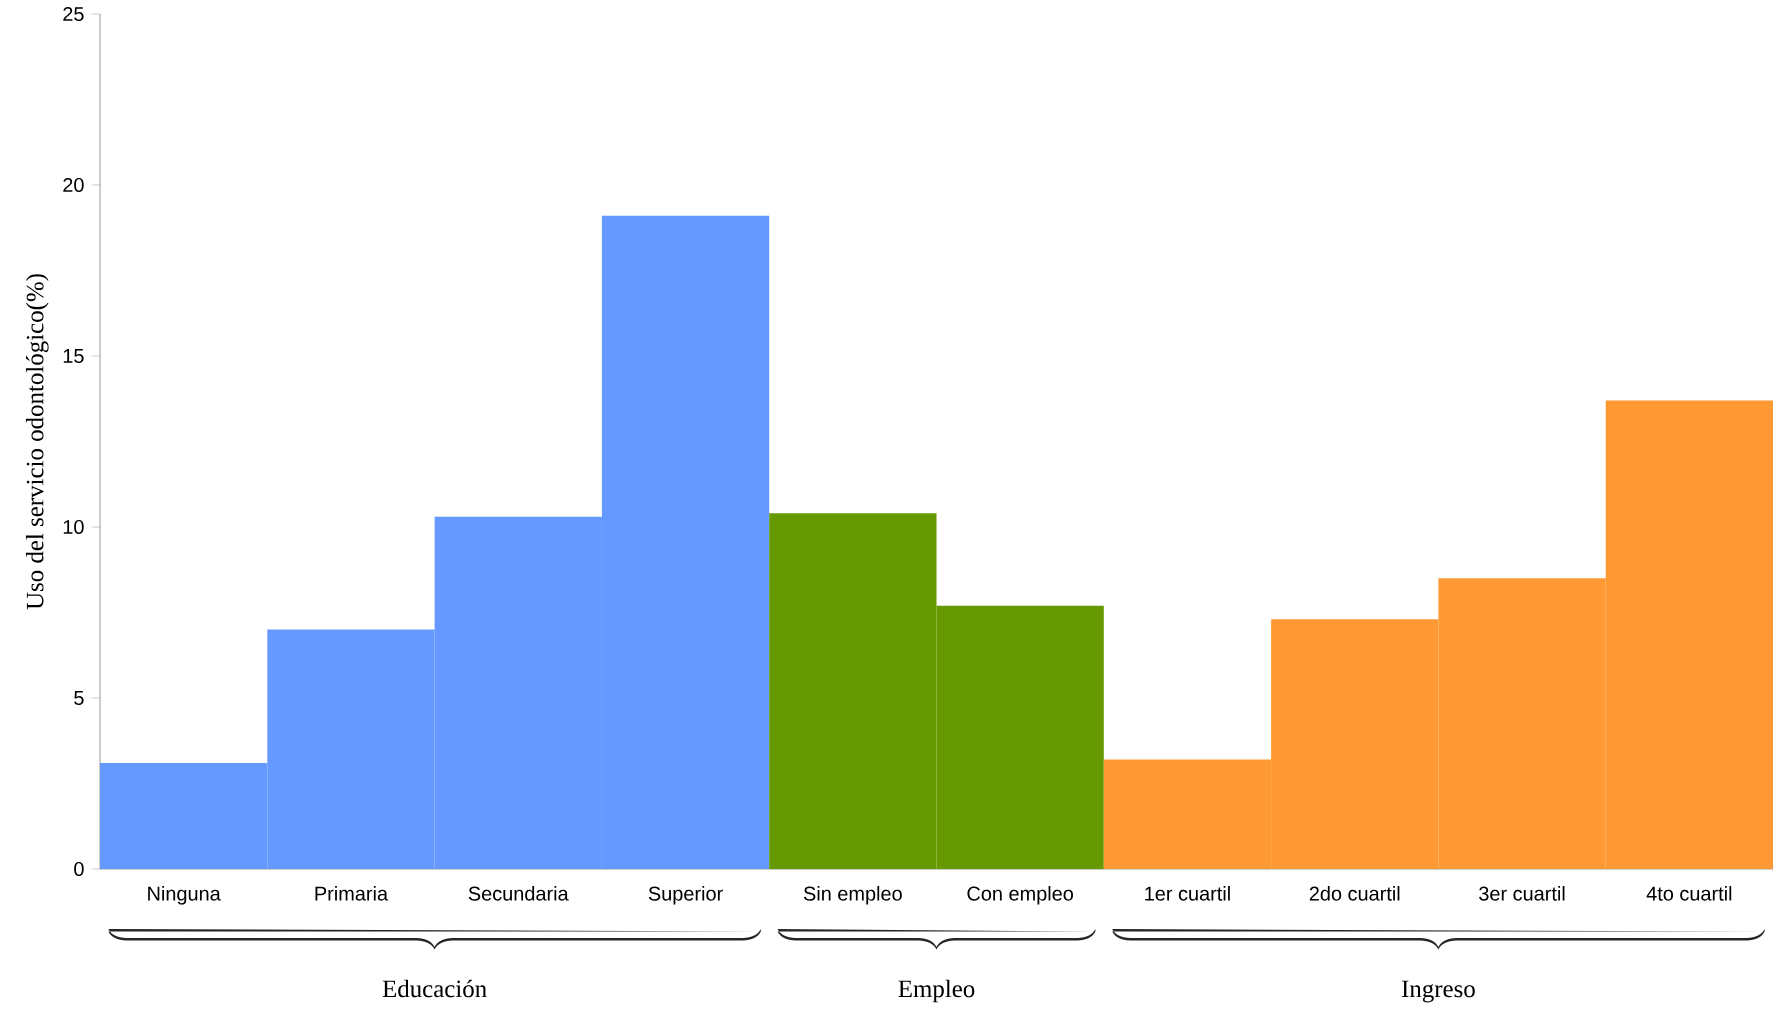 The width and height of the screenshot is (1776, 1017). Describe the element at coordinates (685, 895) in the screenshot. I see `x-tick-label: Superior` at that location.